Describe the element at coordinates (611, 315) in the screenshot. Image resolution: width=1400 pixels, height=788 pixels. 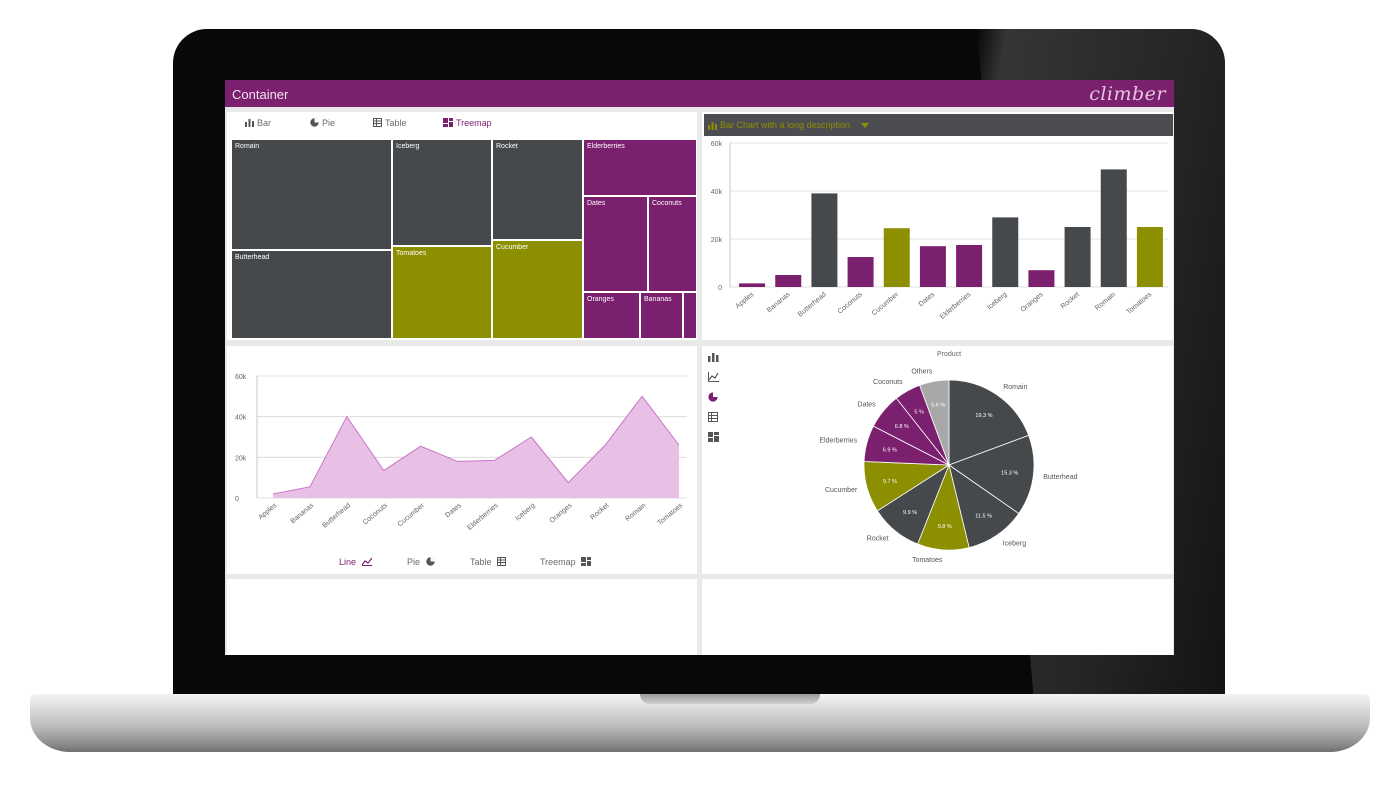
I see `treemap-cell-oranges: Oranges` at that location.